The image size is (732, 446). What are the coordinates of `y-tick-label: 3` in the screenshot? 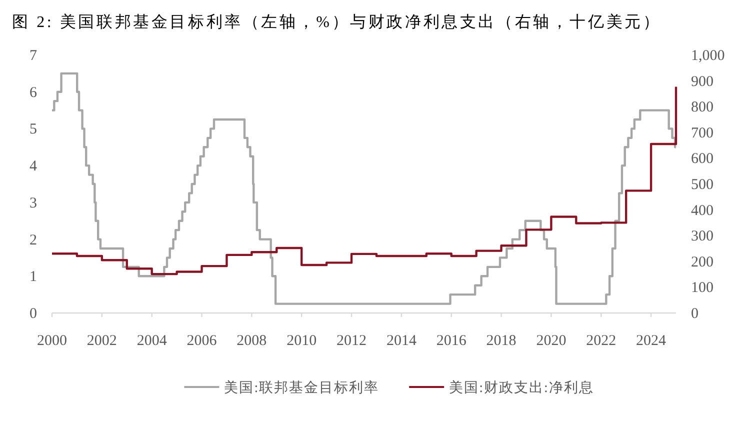 It's located at (33, 203).